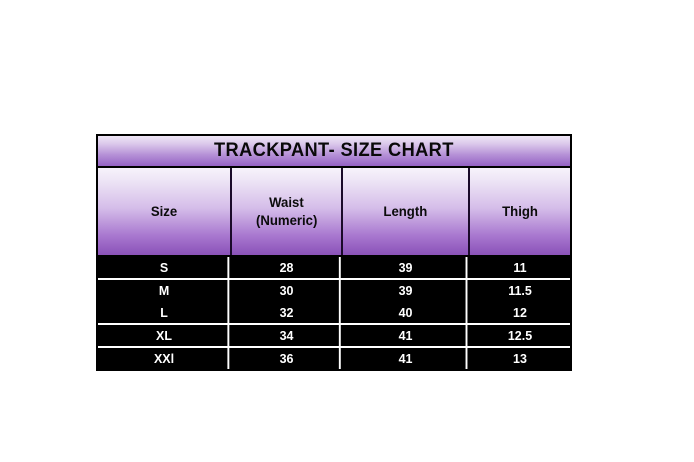 This screenshot has width=694, height=462. I want to click on cell-size: S, so click(165, 268).